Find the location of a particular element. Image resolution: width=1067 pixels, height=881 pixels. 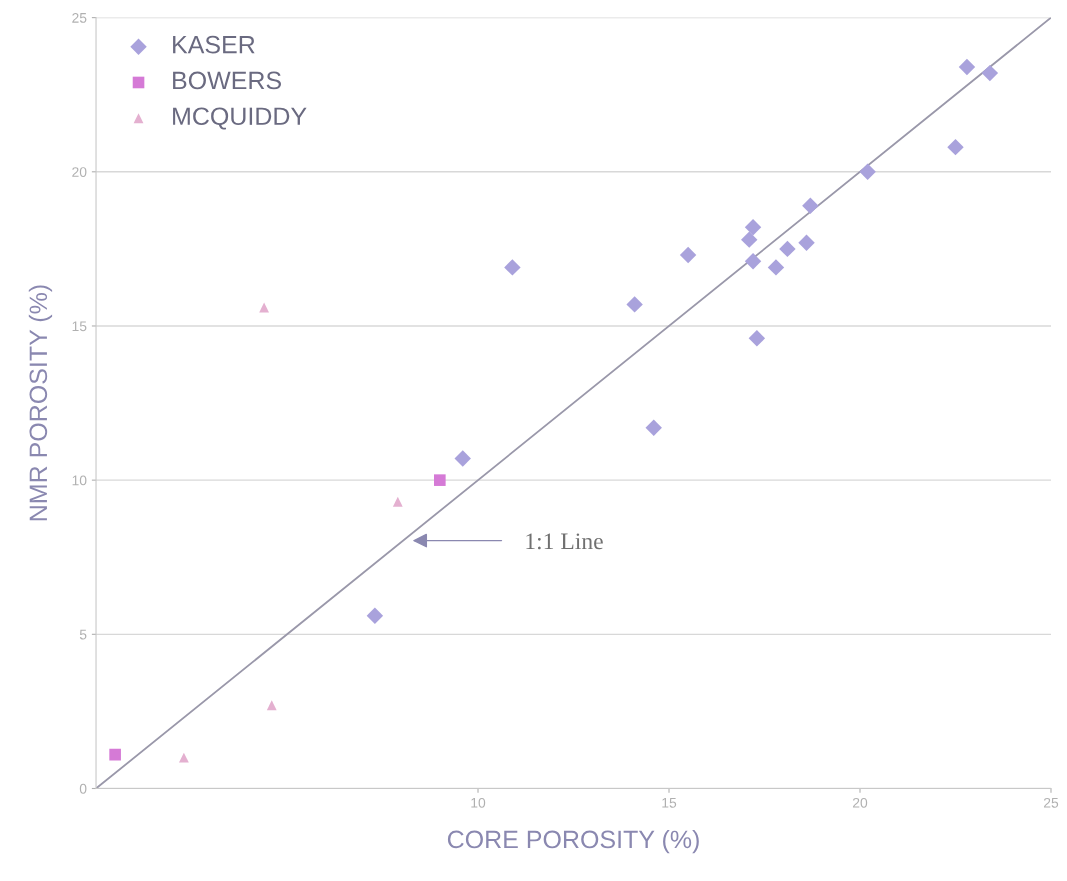

y-tick-label: 20 is located at coordinates (79, 172).